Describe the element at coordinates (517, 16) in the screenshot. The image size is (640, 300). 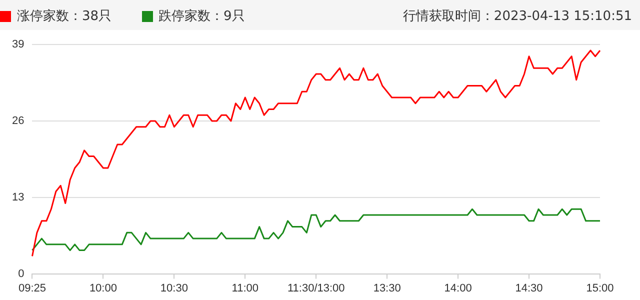
I see `text: 行情获取时间：2023-04-13 15:10:51` at that location.